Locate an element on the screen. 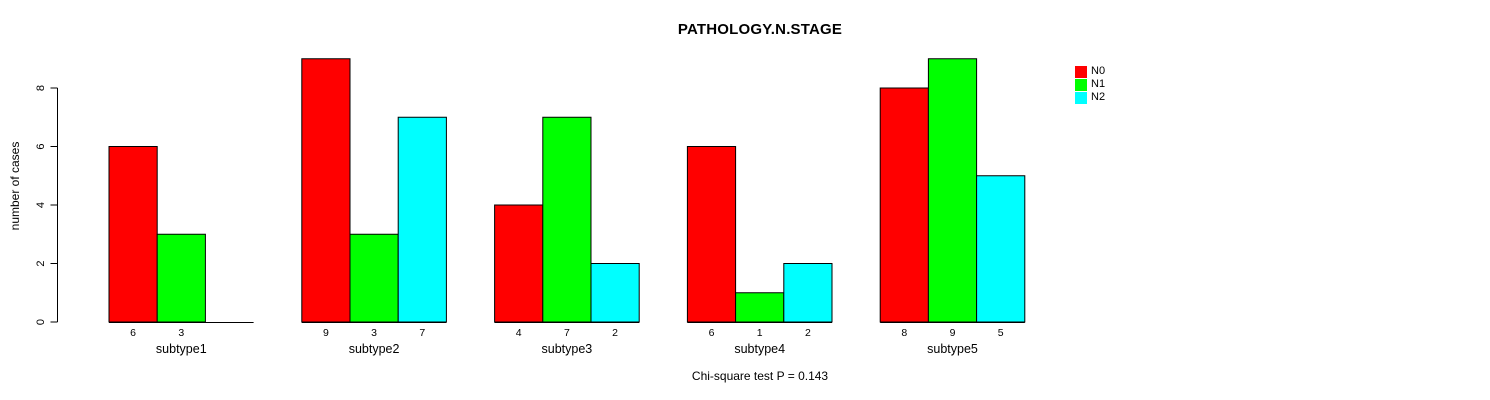  chi-square-annotation: Chi-square test P = 0.143 is located at coordinates (760, 376).